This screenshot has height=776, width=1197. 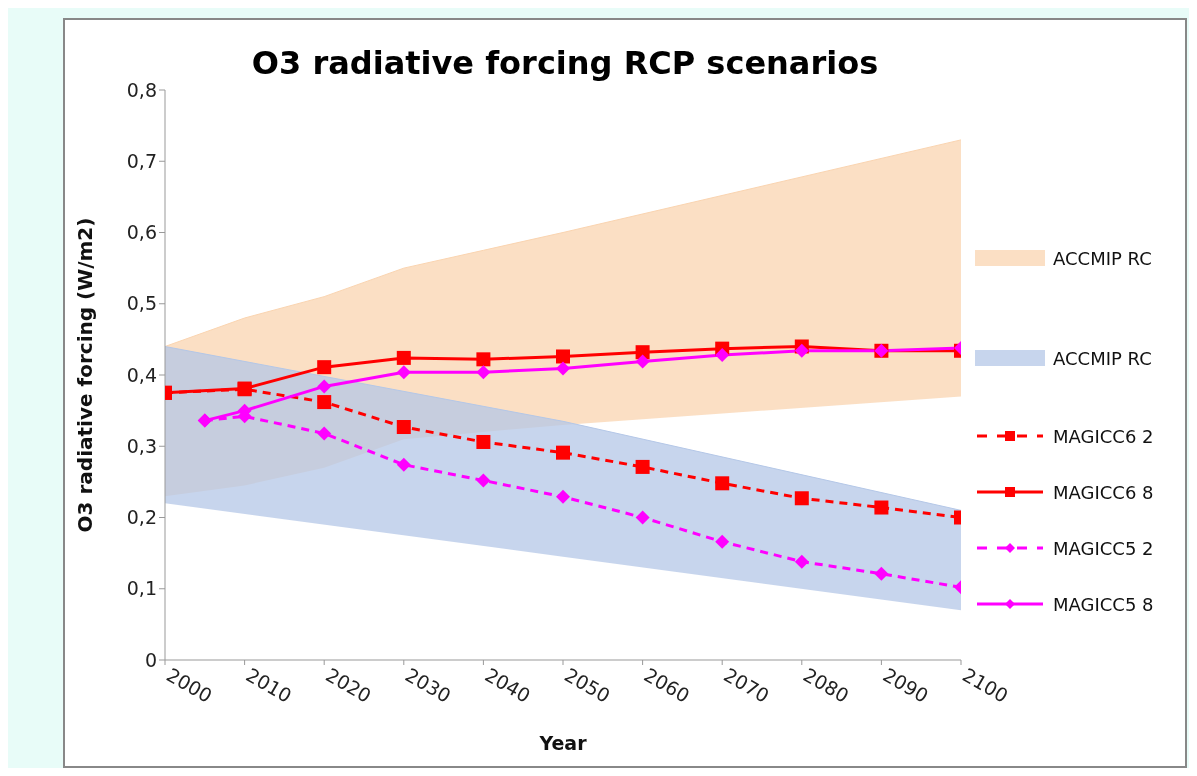 What do you see at coordinates (141, 89) in the screenshot?
I see `y-tick-label: 0,8` at bounding box center [141, 89].